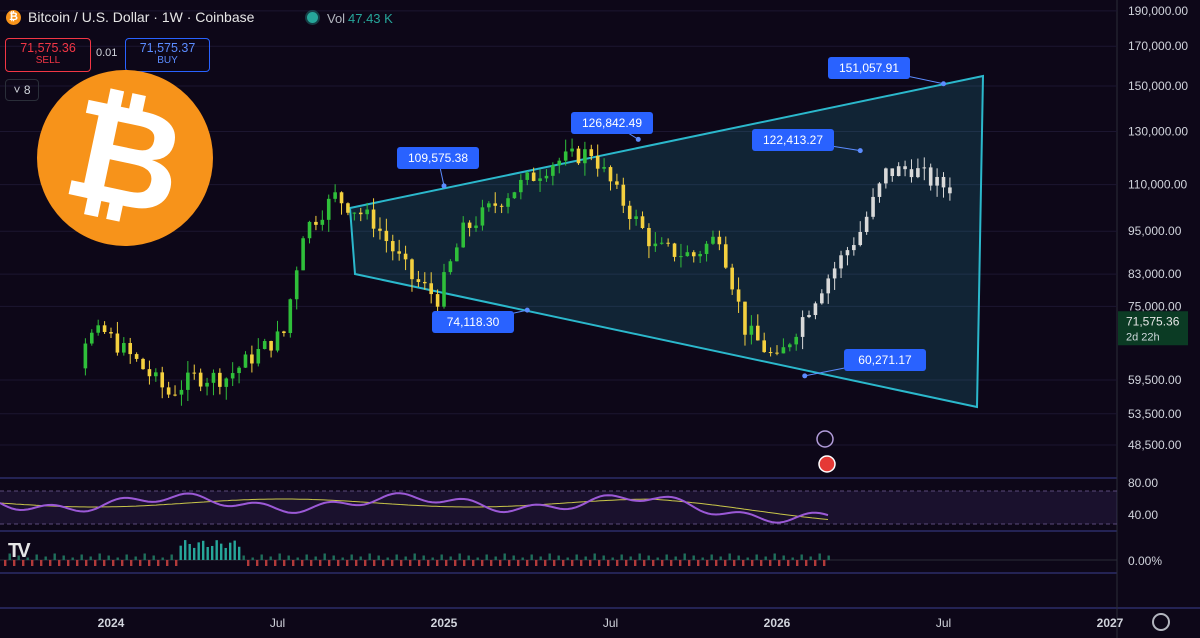 The image size is (1200, 638). What do you see at coordinates (125, 157) in the screenshot?
I see `bitcoin-logo-icon: ₿` at bounding box center [125, 157].